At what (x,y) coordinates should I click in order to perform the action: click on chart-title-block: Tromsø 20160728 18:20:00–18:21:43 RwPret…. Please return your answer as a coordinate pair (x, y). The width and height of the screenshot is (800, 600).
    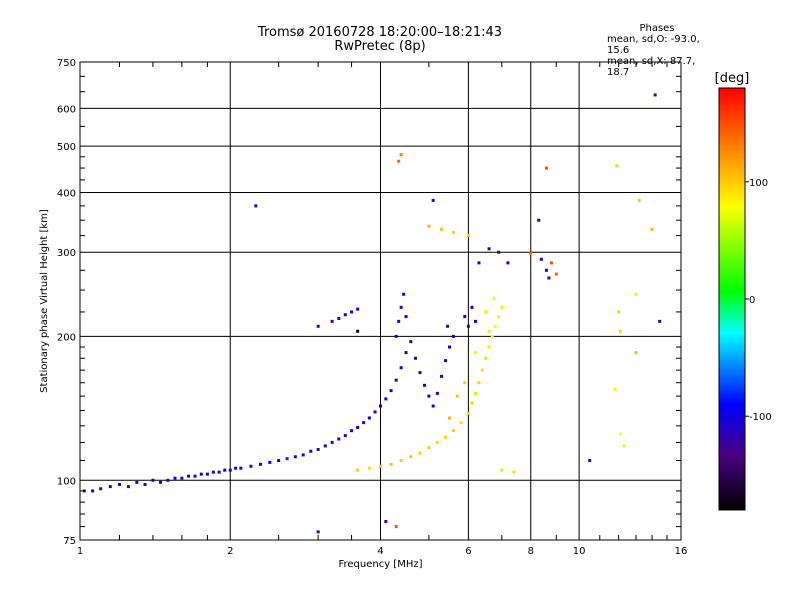
    Looking at the image, I should click on (380, 40).